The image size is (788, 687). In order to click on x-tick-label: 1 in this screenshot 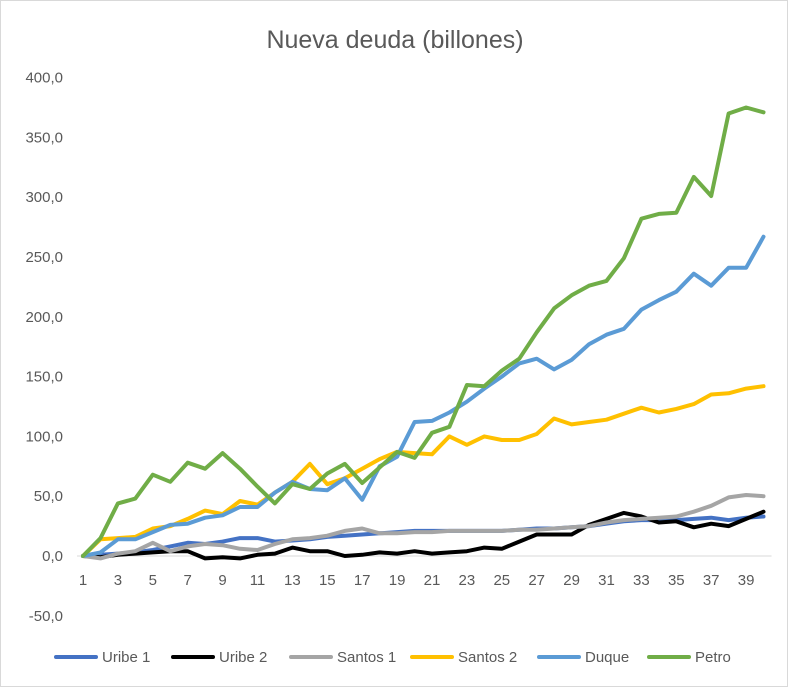, I will do `click(83, 580)`.